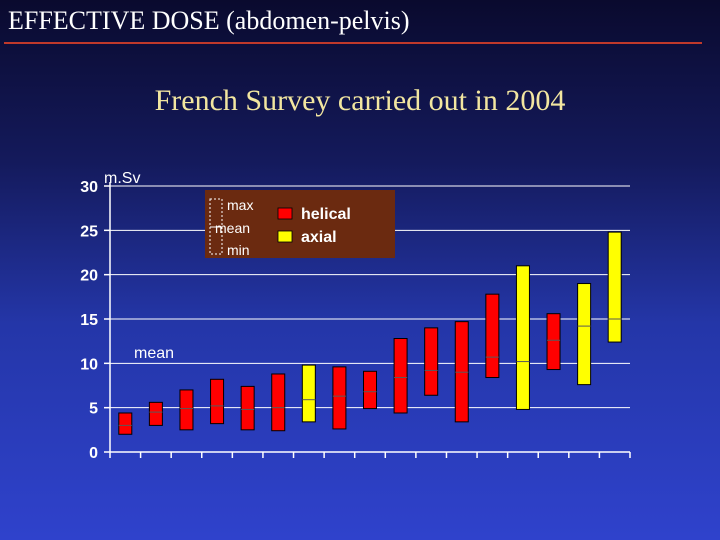  Describe the element at coordinates (154, 353) in the screenshot. I see `mean-annotation: mean` at that location.